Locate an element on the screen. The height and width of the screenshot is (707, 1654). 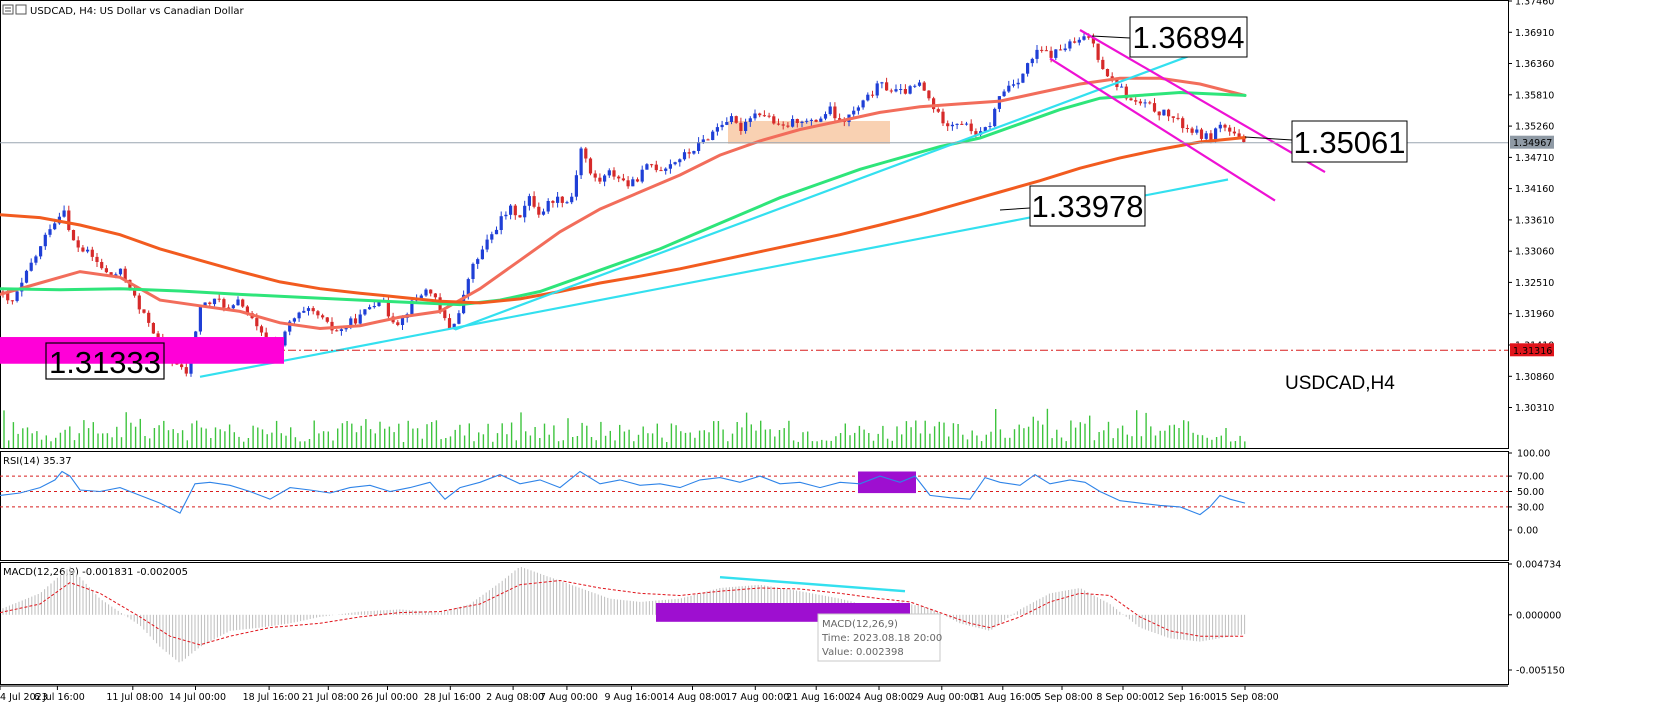
annotation-1-box is located at coordinates (1188, 37).